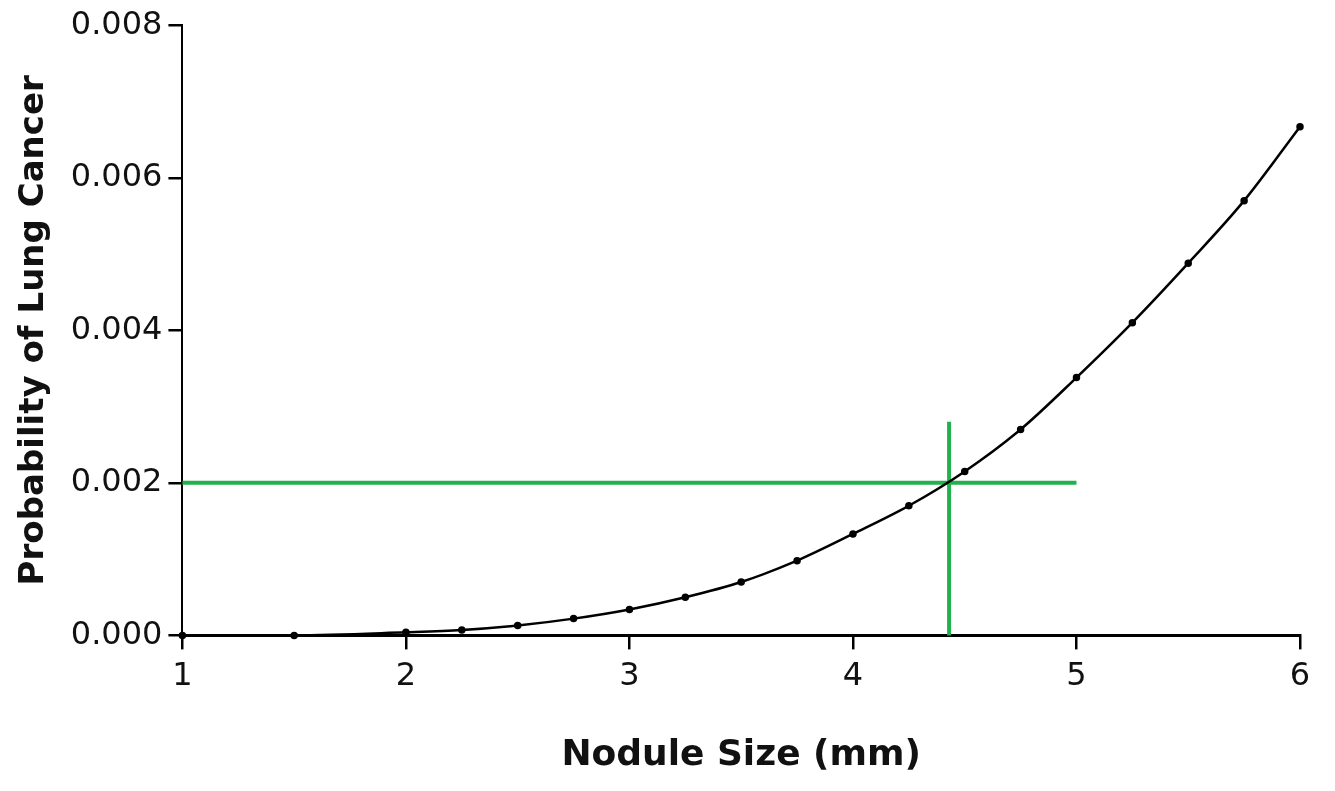  I want to click on x-tick-label: 1, so click(182, 673).